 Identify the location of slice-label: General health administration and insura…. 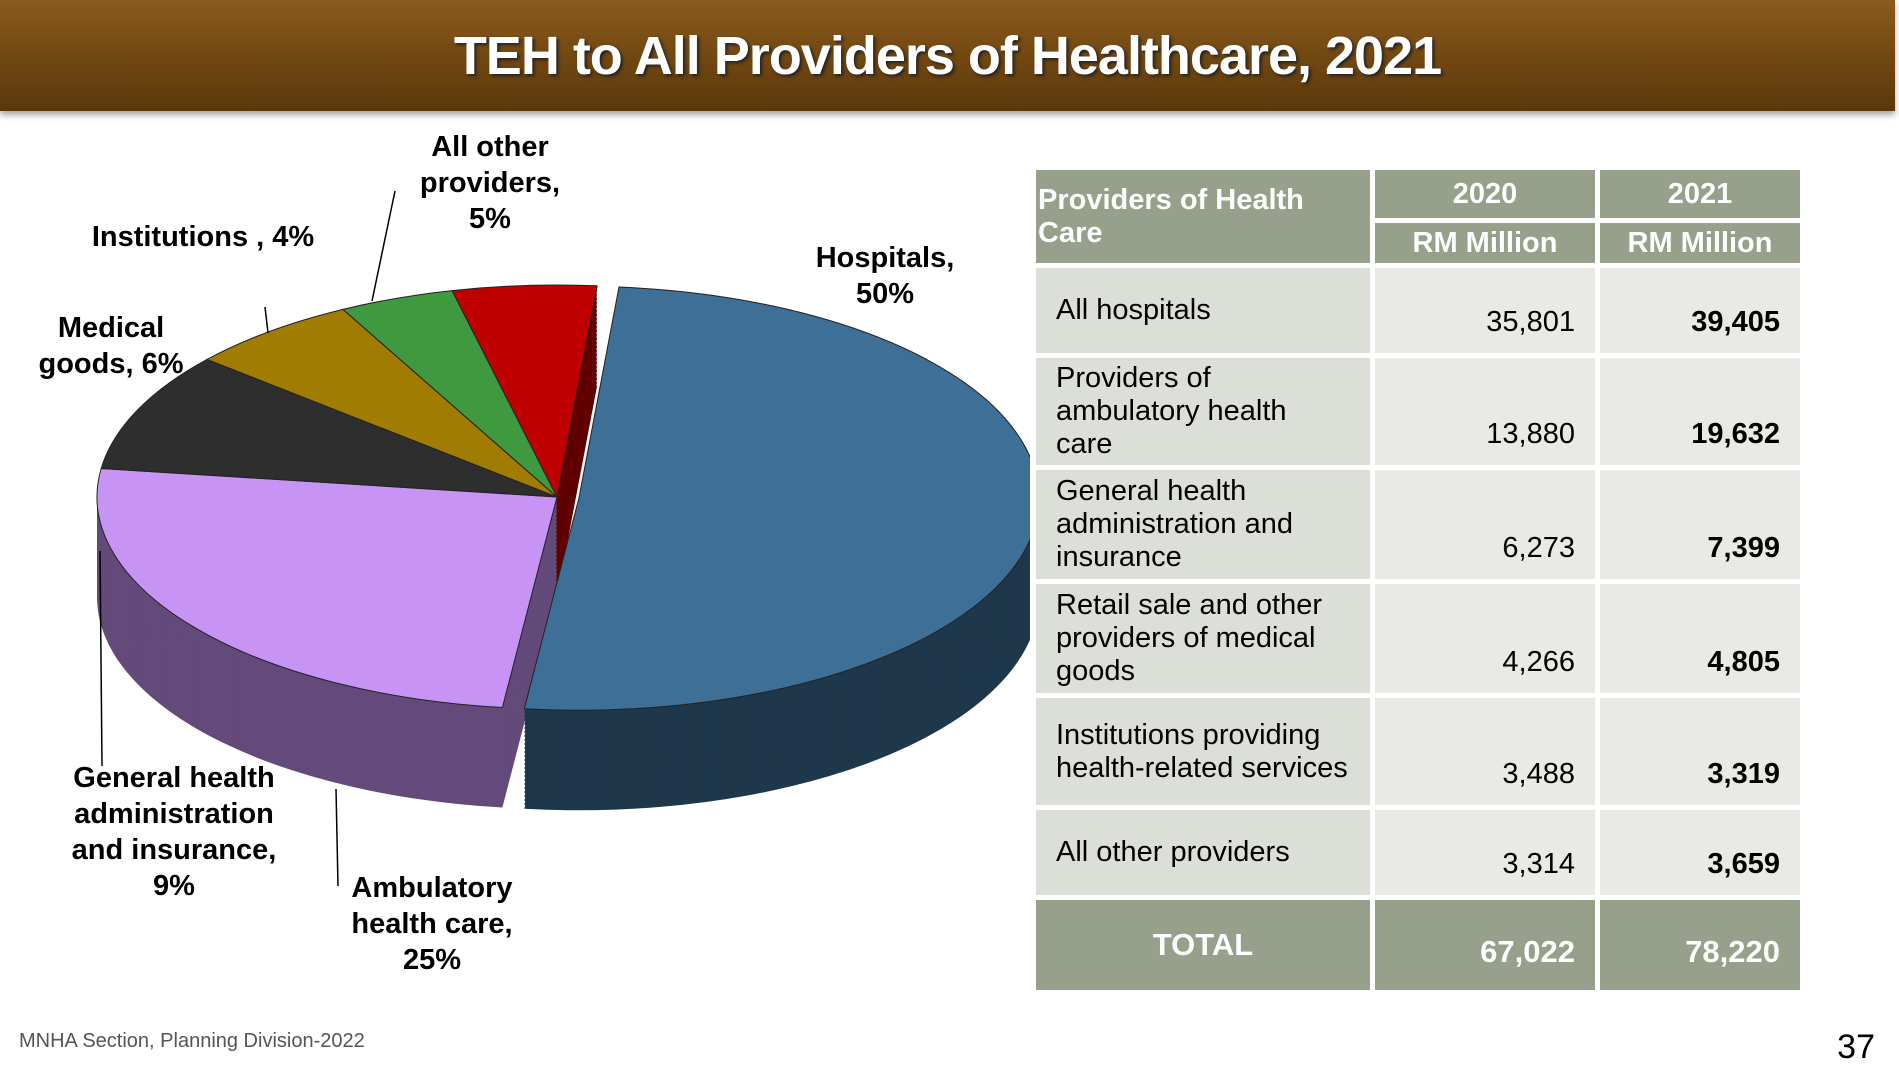
(174, 832).